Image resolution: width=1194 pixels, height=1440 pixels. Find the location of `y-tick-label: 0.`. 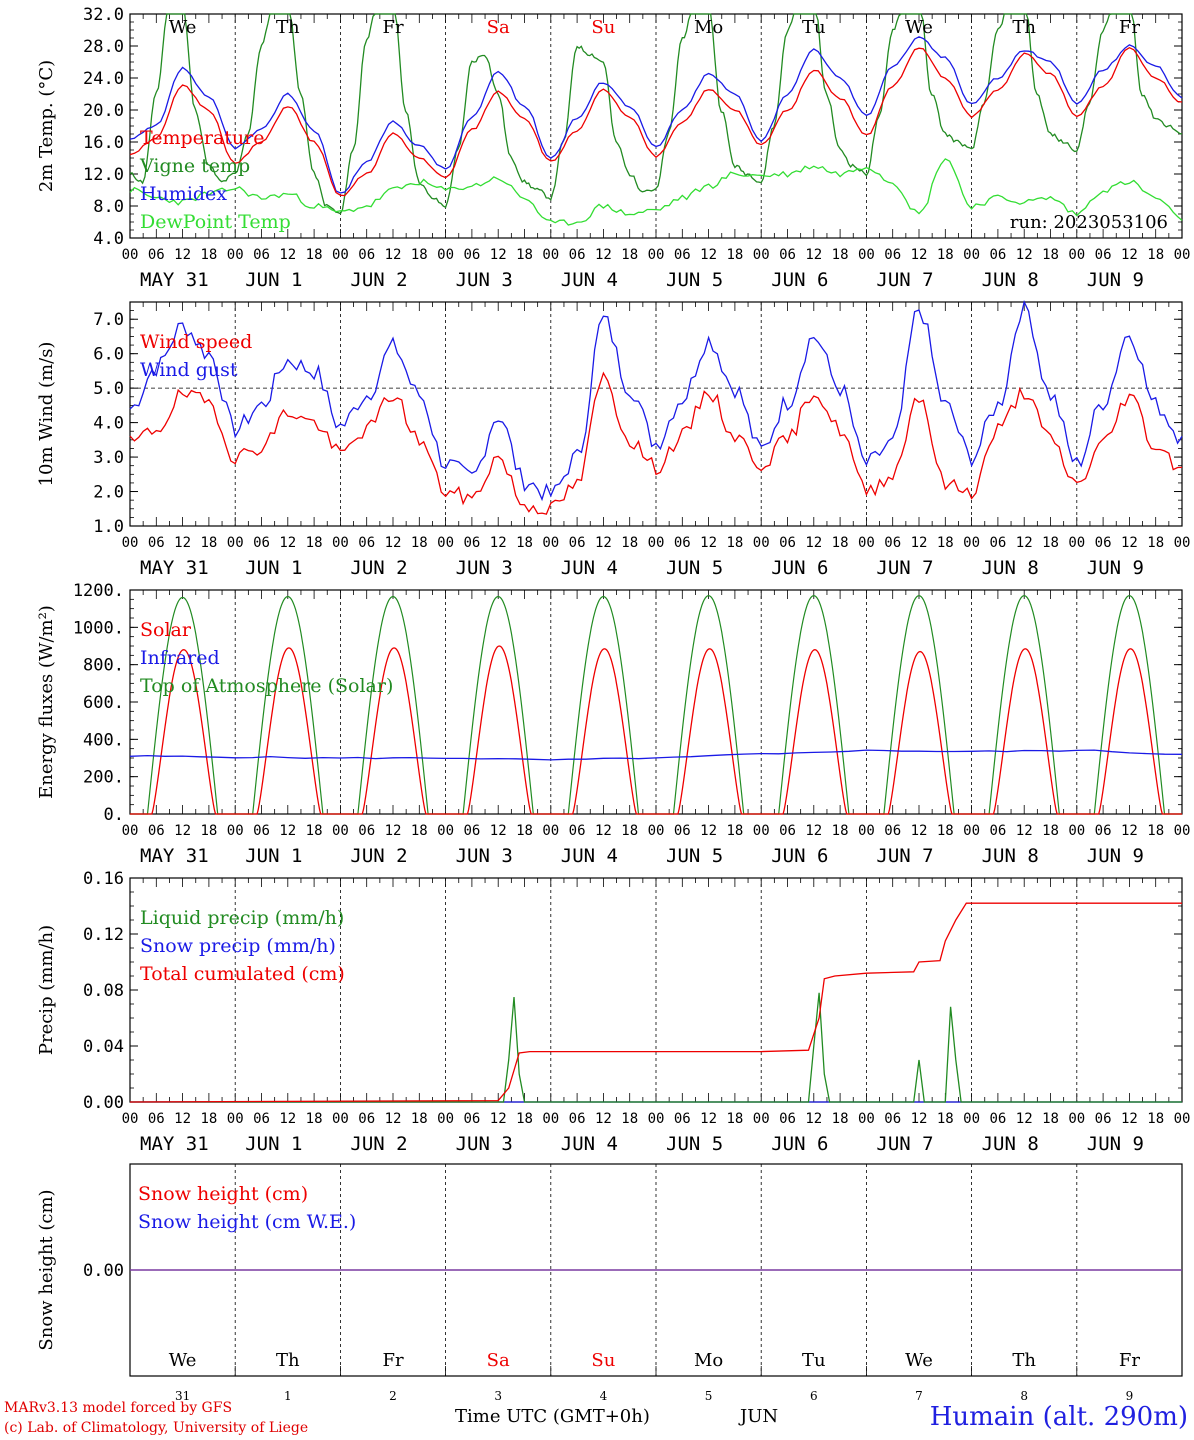

y-tick-label: 0. is located at coordinates (114, 815).